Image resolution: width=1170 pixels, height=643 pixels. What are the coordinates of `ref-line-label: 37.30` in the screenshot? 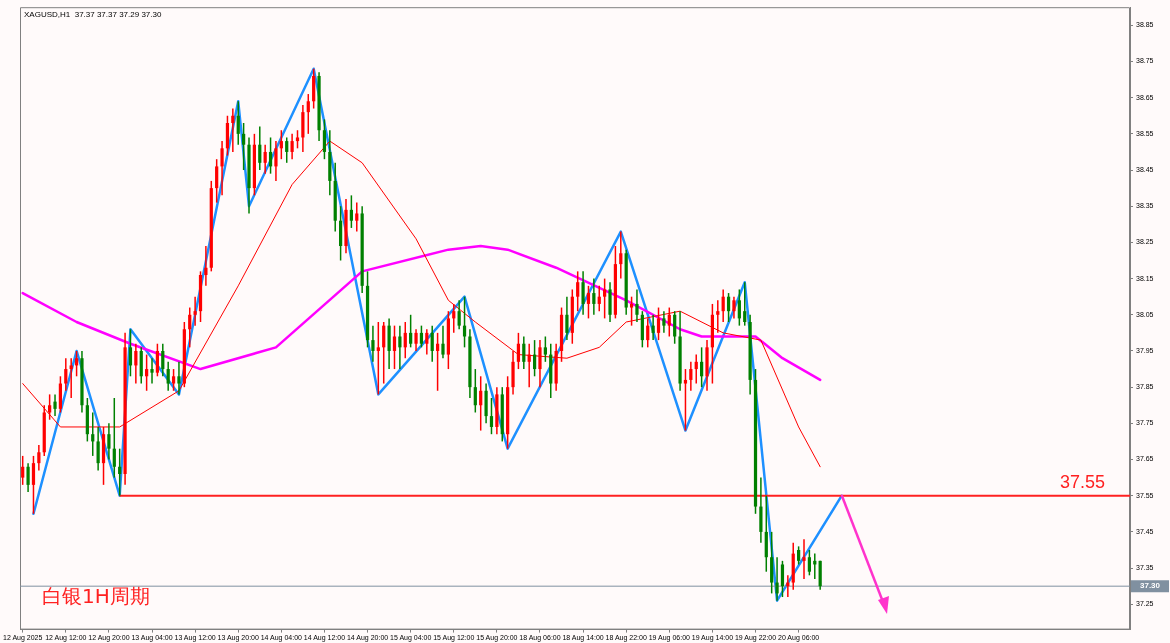 It's located at (1150, 586).